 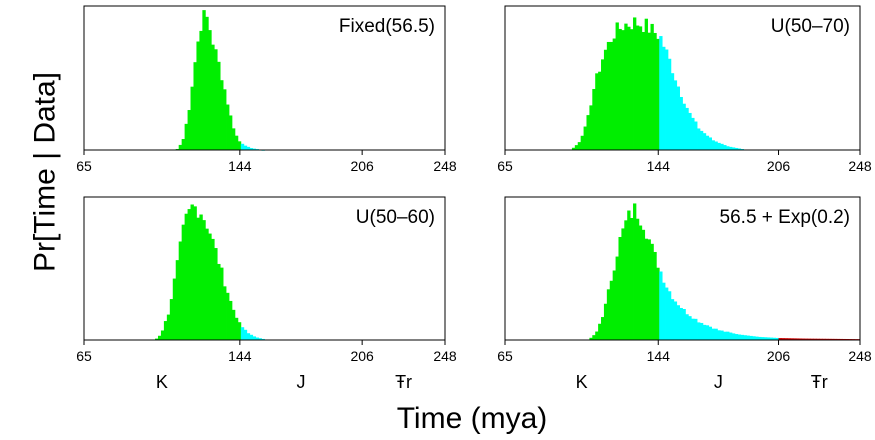 I want to click on panel-title: U(50–60), so click(x=395, y=217).